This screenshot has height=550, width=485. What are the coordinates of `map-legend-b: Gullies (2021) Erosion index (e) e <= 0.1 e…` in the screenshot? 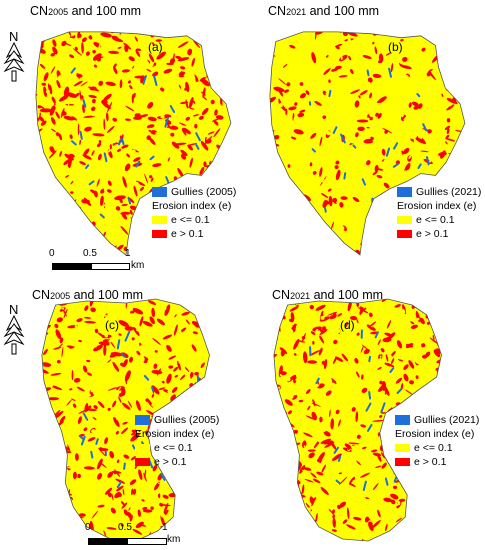 It's located at (439, 213).